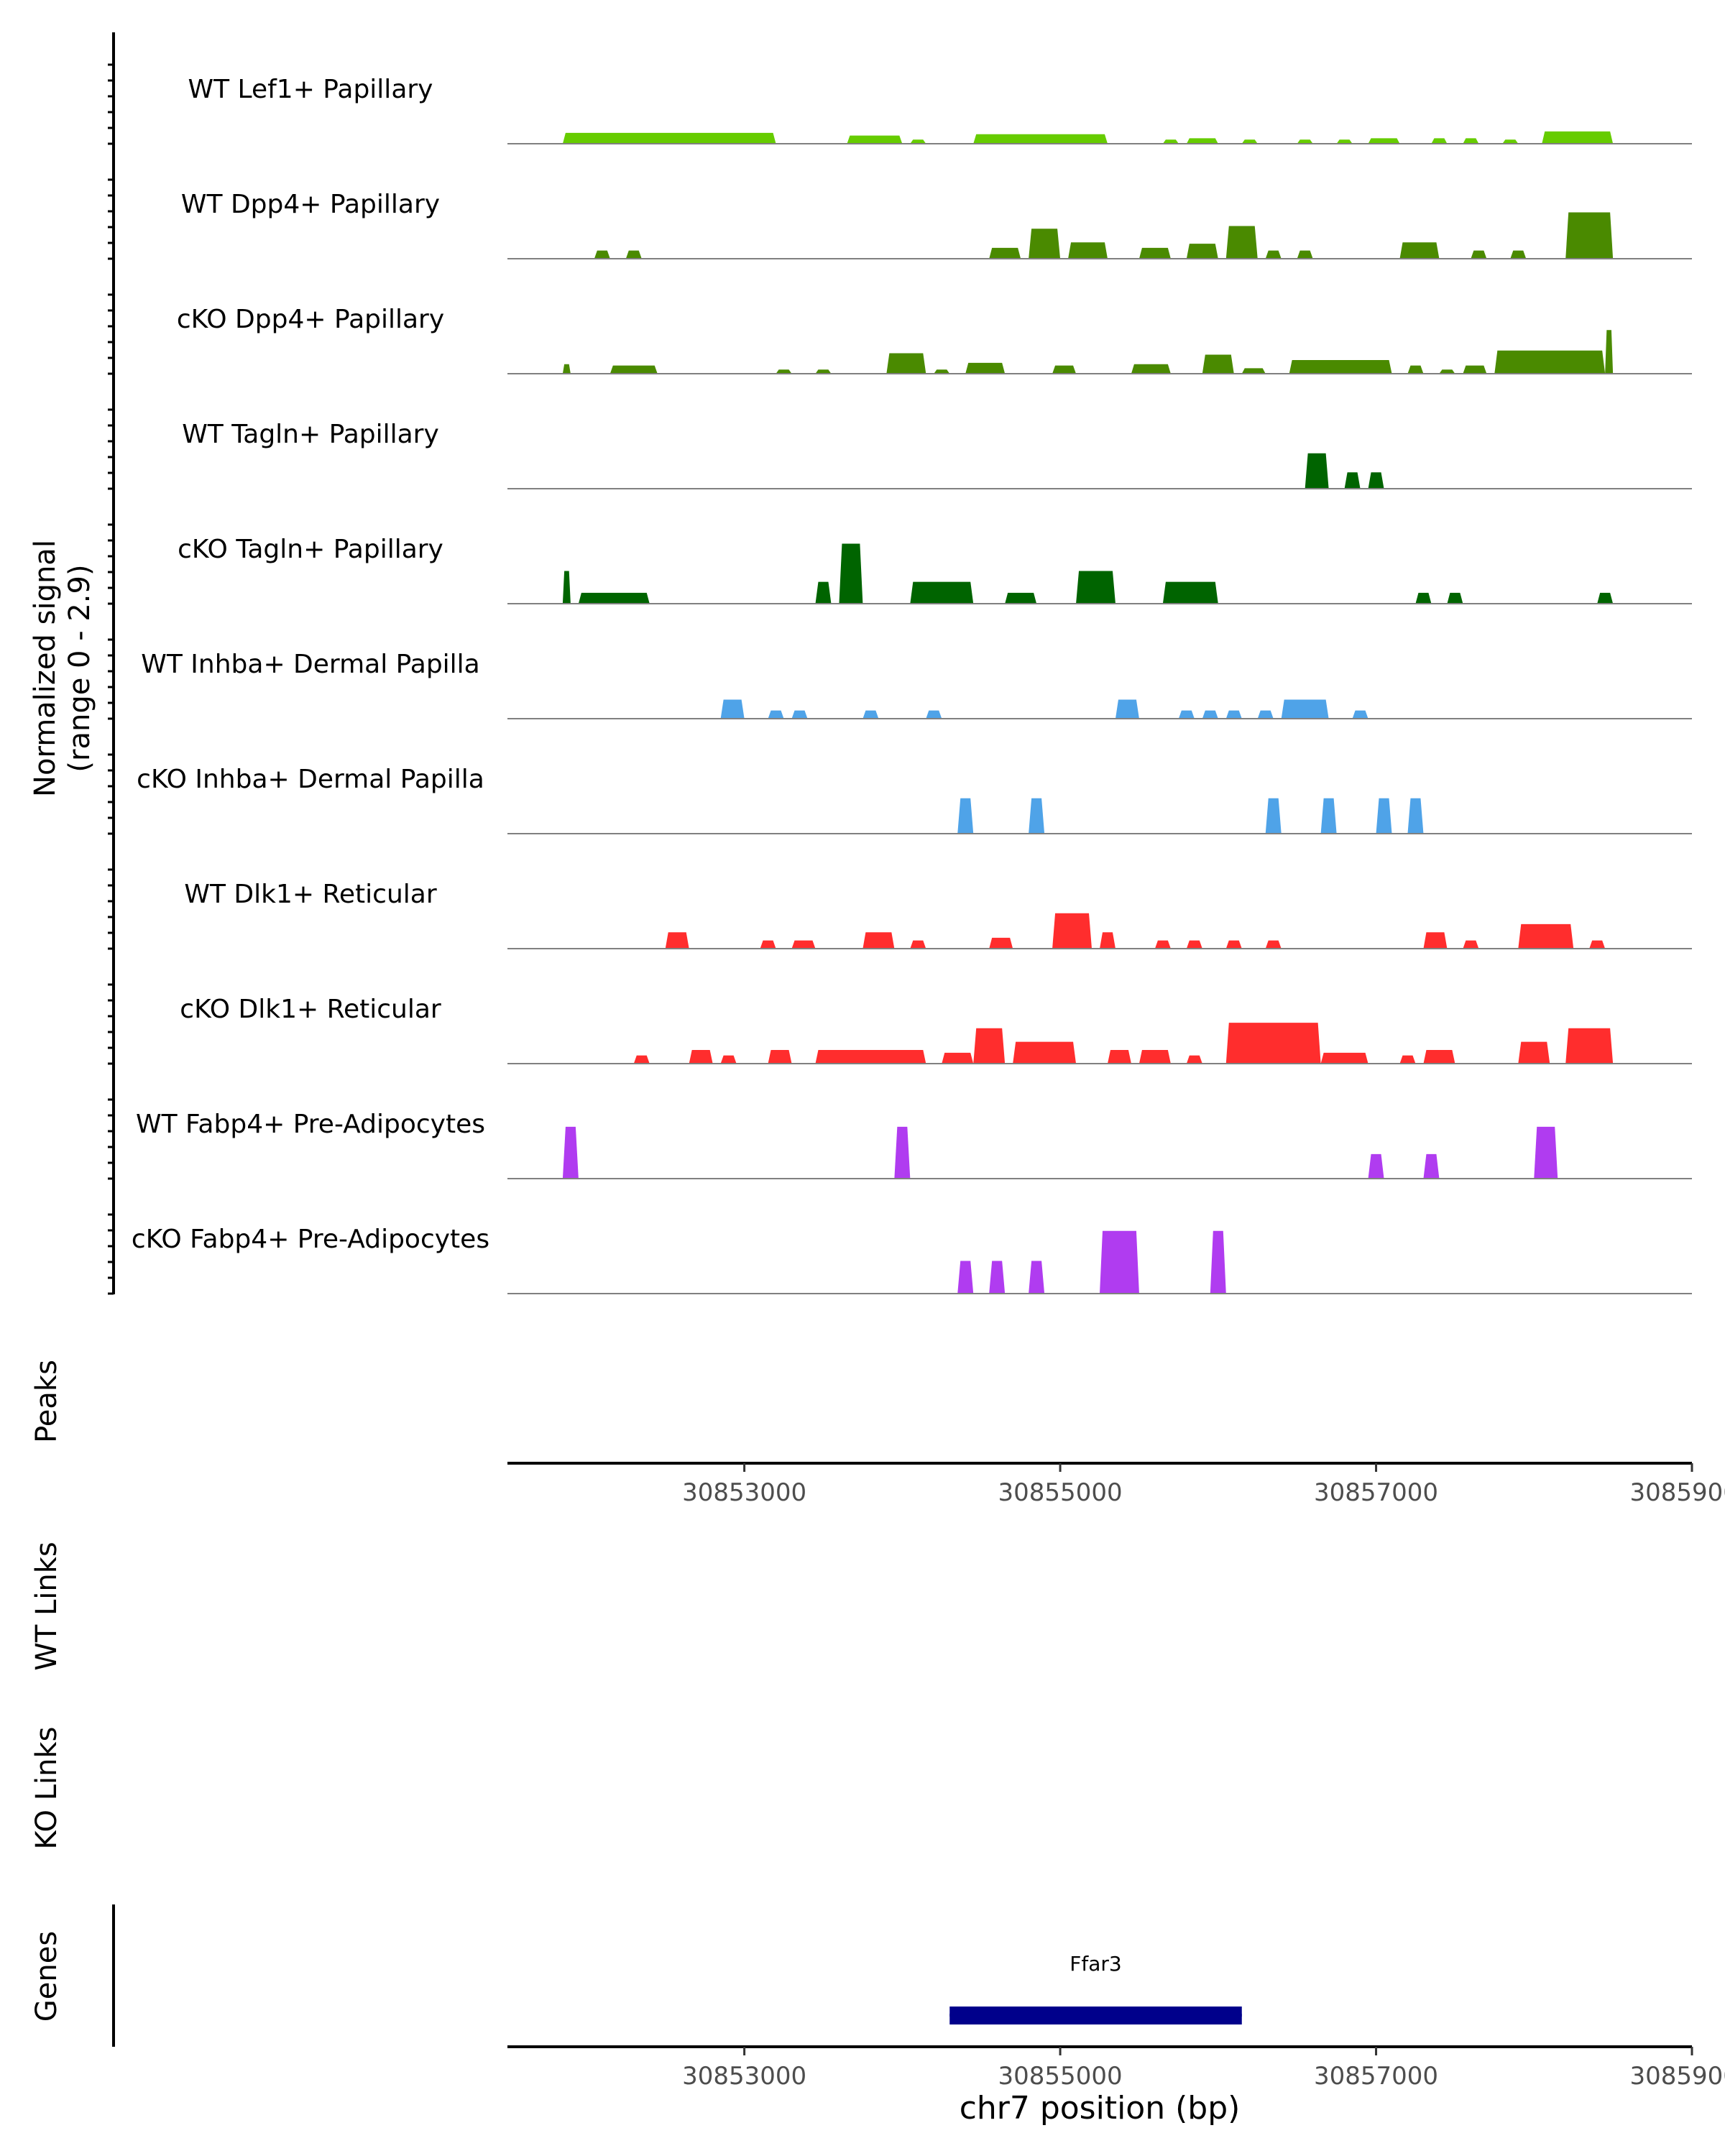  Describe the element at coordinates (937, 454) in the screenshot. I see `track-4: WT Tagln+ Papillary` at that location.